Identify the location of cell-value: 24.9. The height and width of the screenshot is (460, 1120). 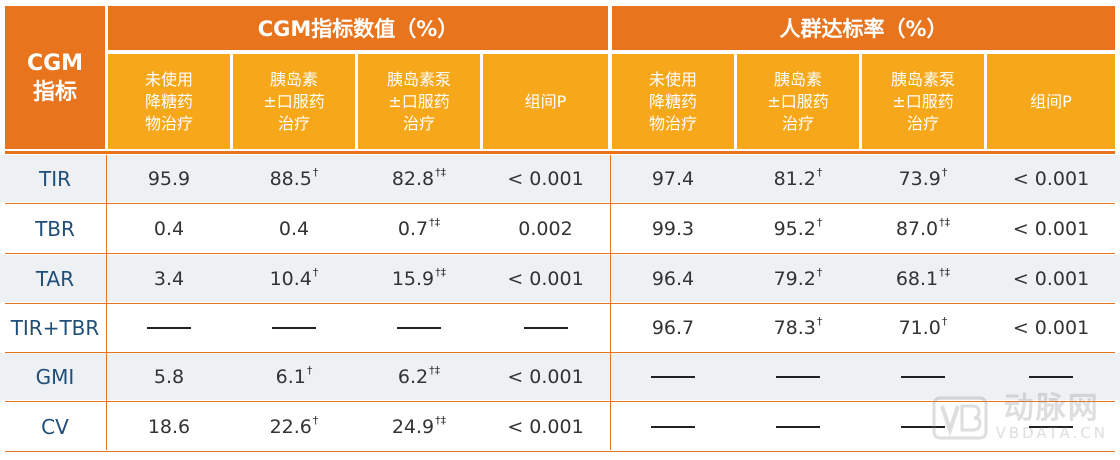
(413, 426).